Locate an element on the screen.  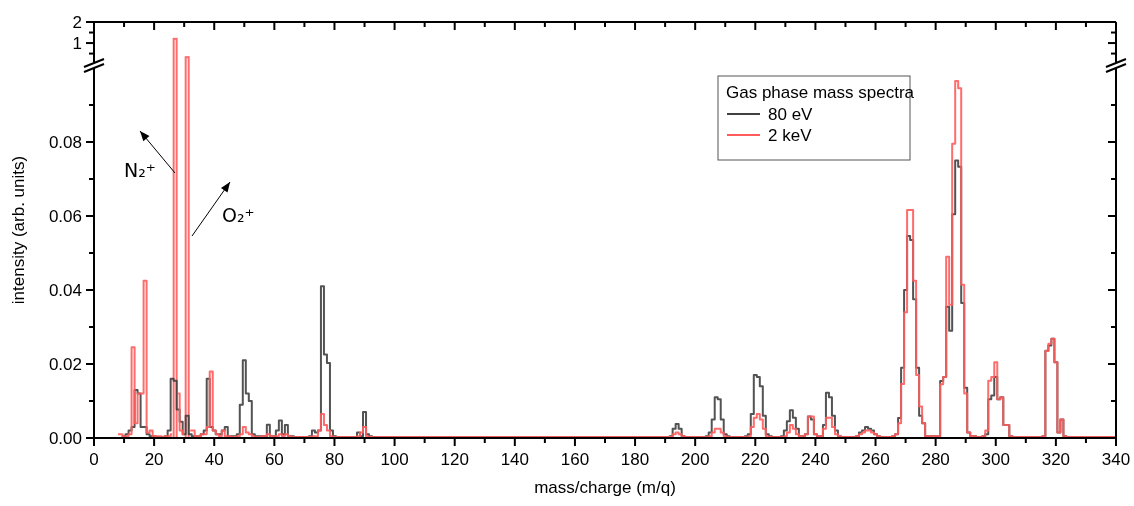
y-tick-label: 0.02 is located at coordinates (65, 364).